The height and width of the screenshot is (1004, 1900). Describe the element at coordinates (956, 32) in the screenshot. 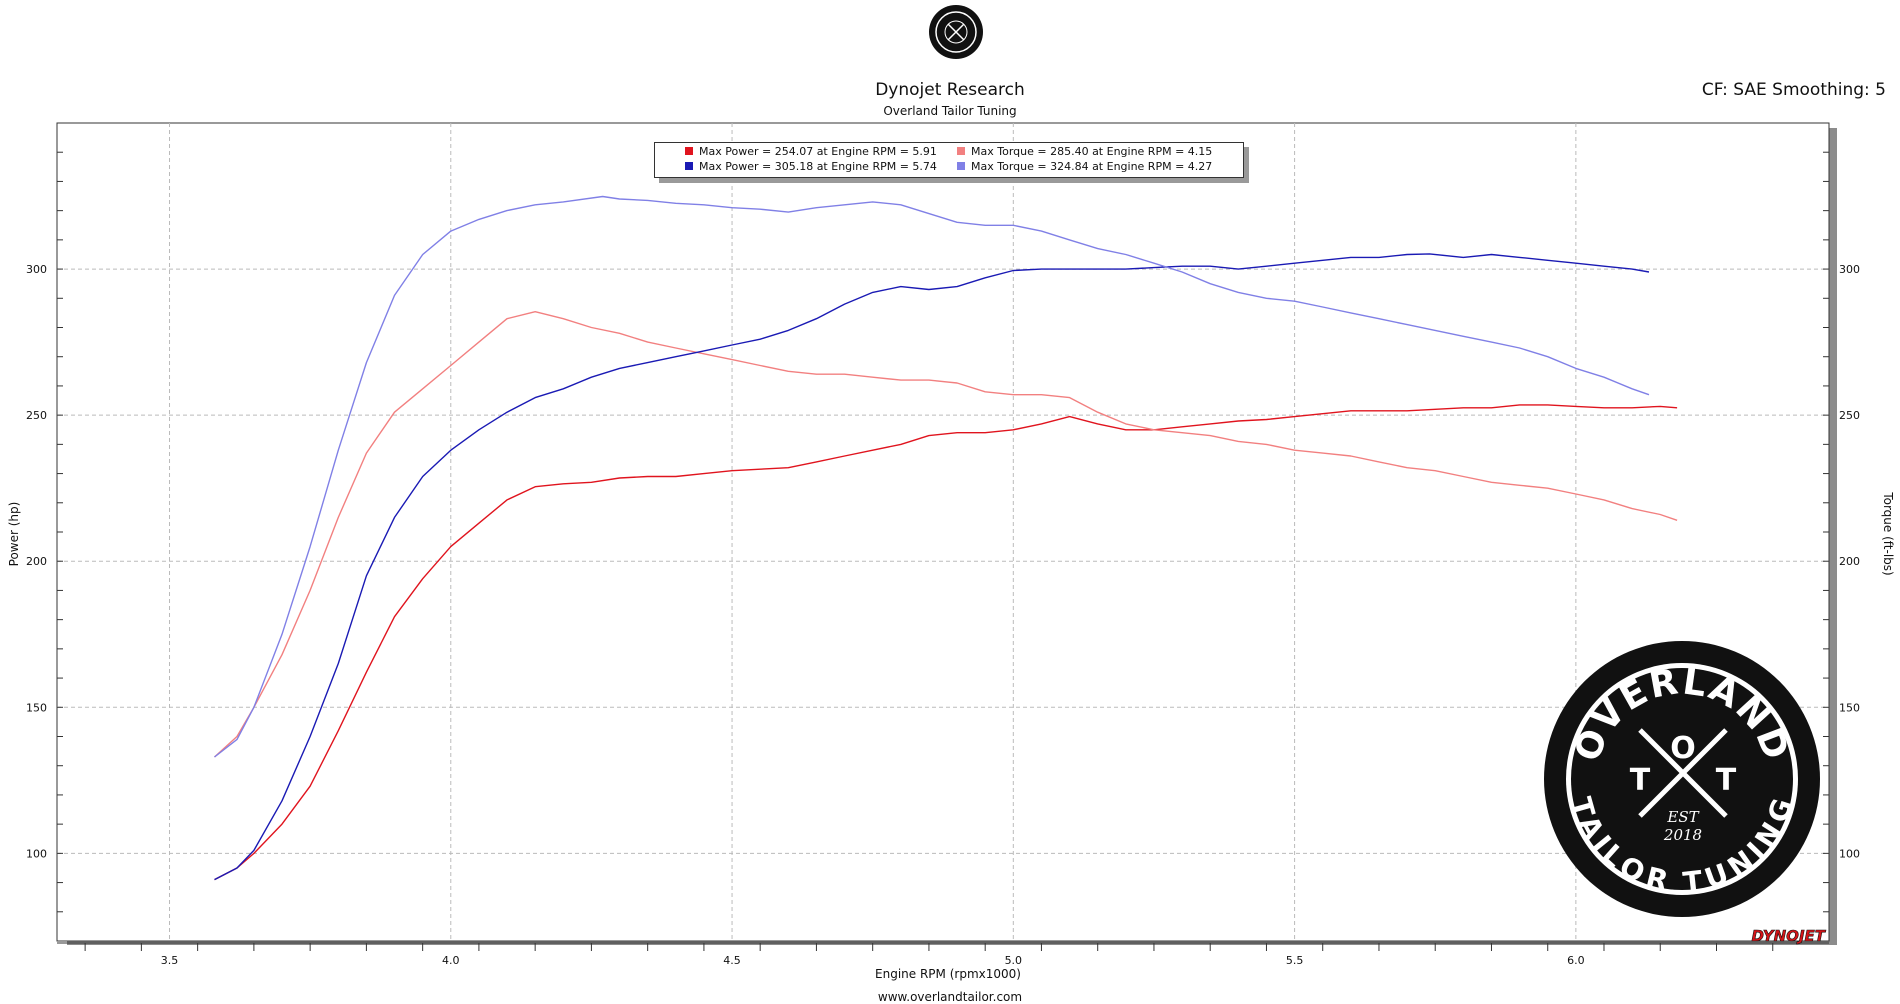

I see `top-logo-badge` at that location.